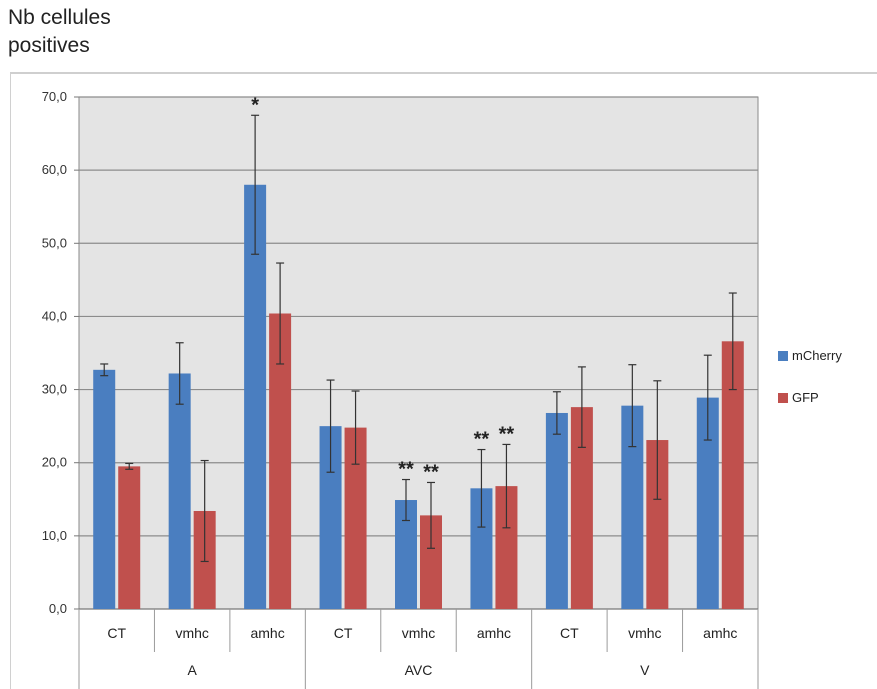 This screenshot has width=877, height=689. Describe the element at coordinates (54, 315) in the screenshot. I see `y-tick-label: 40,0` at that location.